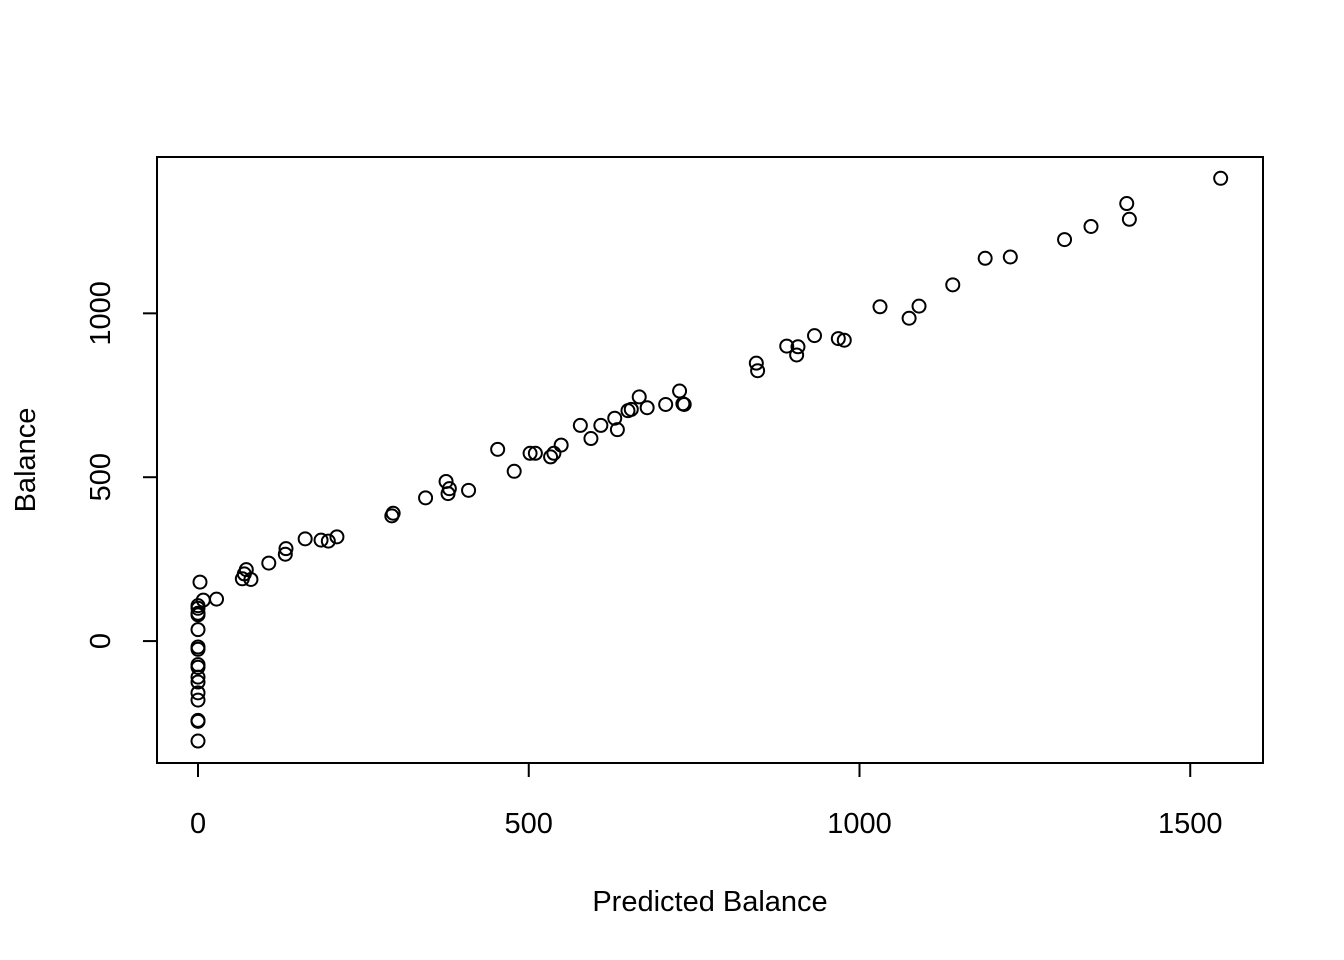 The width and height of the screenshot is (1344, 960). Describe the element at coordinates (706, 801) in the screenshot. I see `x-axis: 0 500 1000 1500` at that location.